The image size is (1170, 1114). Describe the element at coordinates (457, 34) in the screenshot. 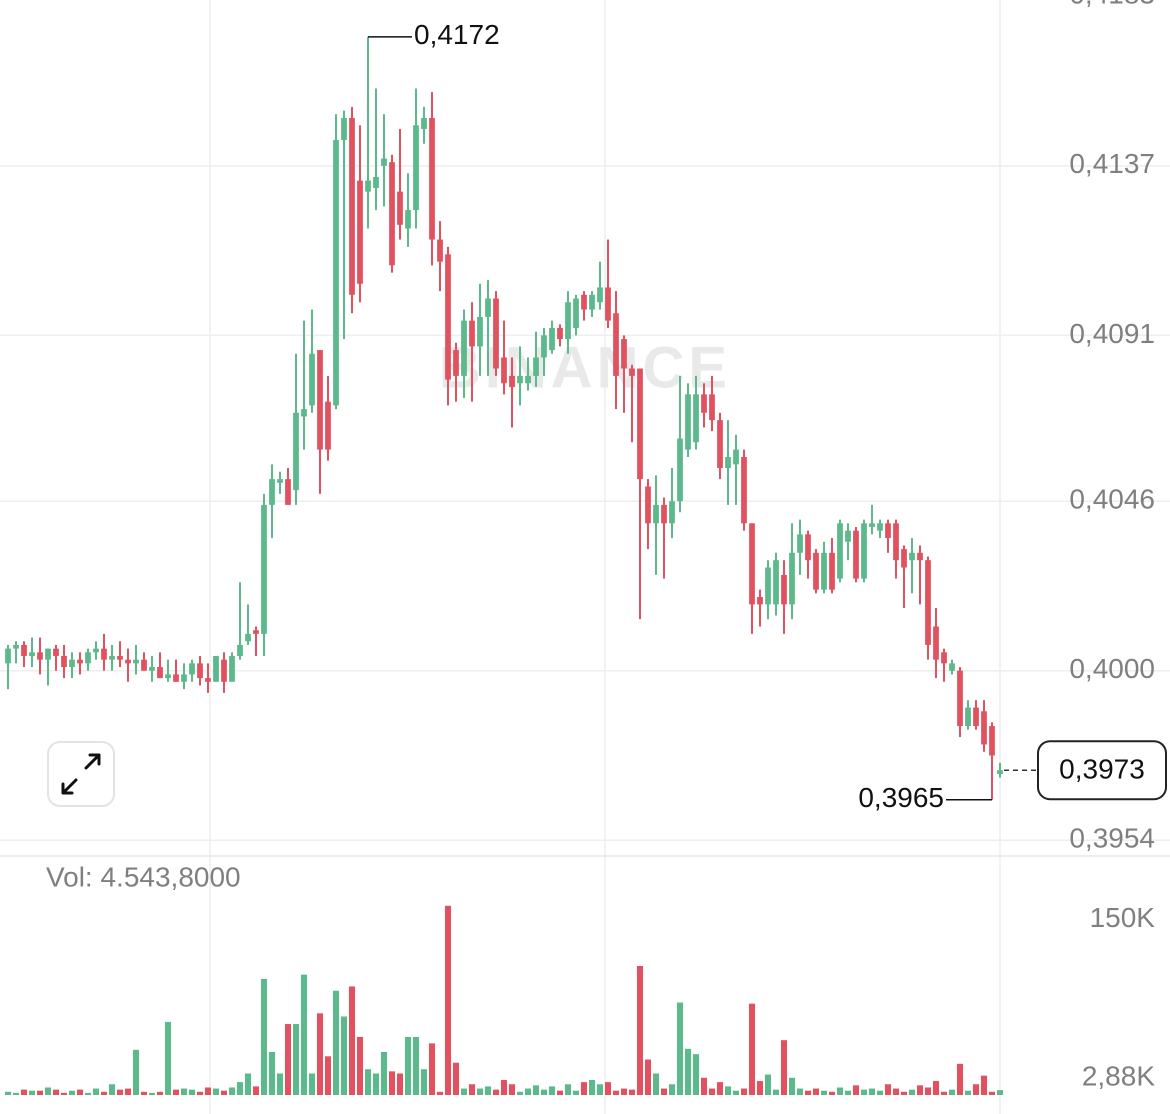

I see `high-label: 0,4172` at that location.